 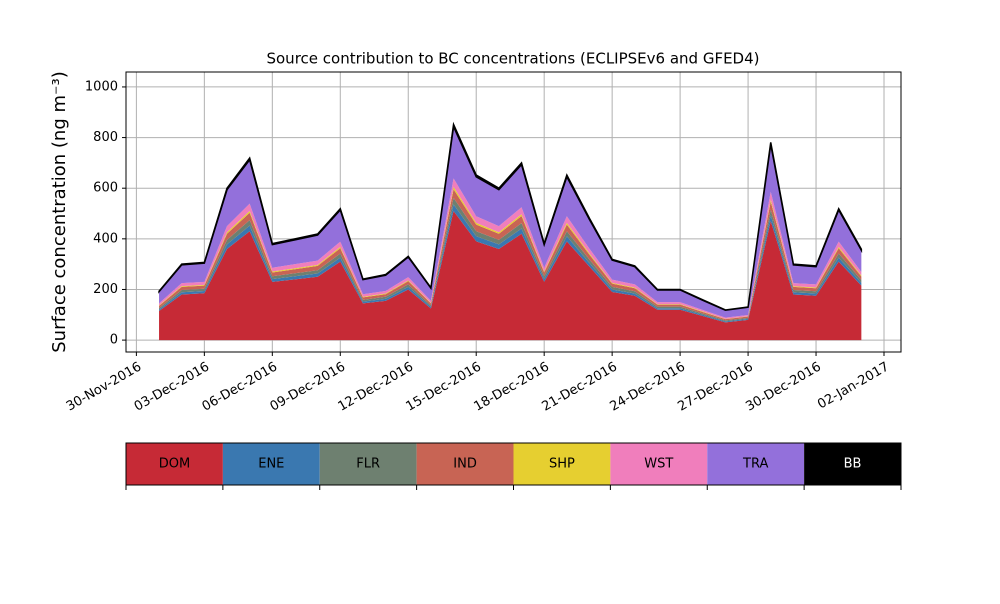 I want to click on x-tick-label: 03-Dec-2016, so click(x=172, y=387).